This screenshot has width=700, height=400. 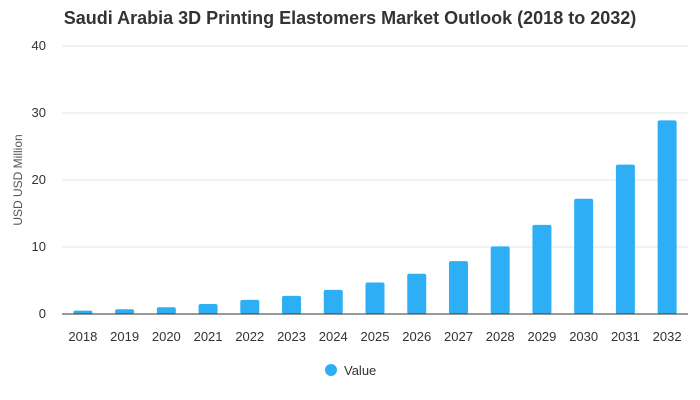 I want to click on x-tick-label: 2021, so click(x=208, y=336).